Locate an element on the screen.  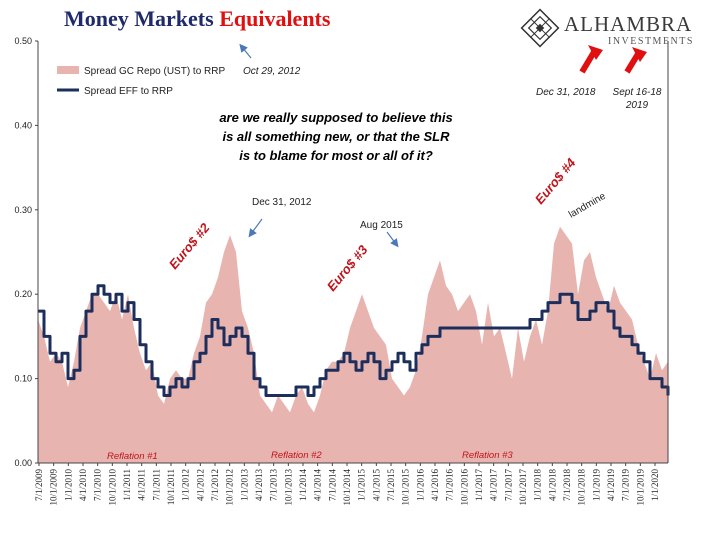
x-tick-label: 7/1/2009 is located at coordinates (39, 485).